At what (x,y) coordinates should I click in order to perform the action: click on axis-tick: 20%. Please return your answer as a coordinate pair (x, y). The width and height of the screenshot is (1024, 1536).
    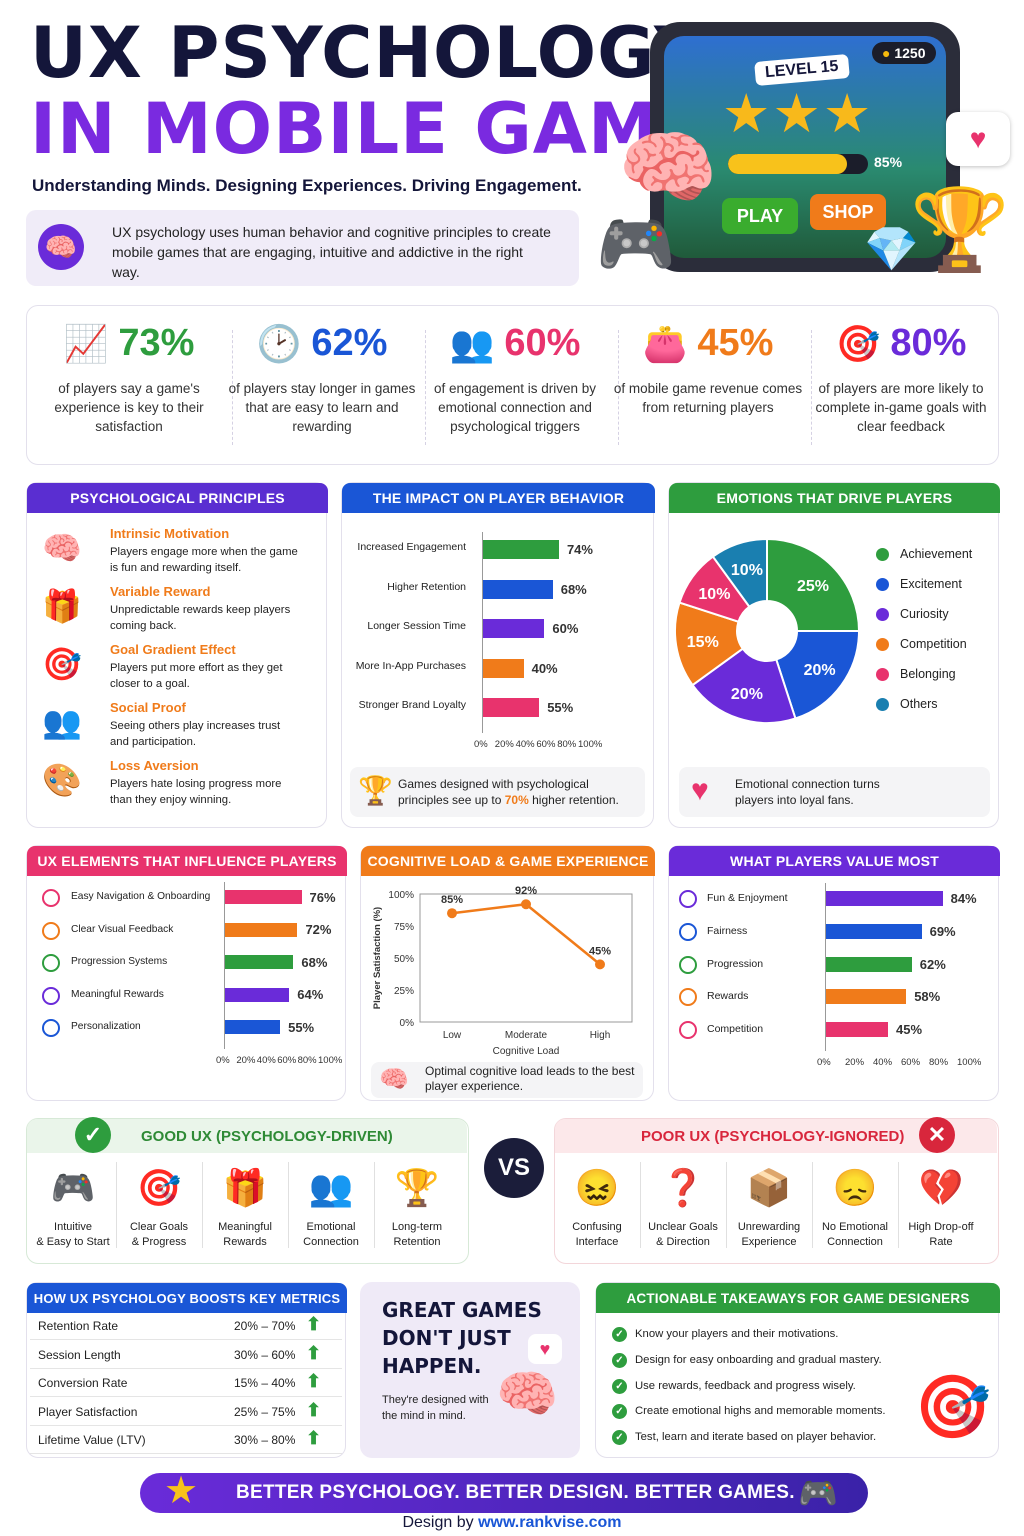
    Looking at the image, I should click on (855, 1062).